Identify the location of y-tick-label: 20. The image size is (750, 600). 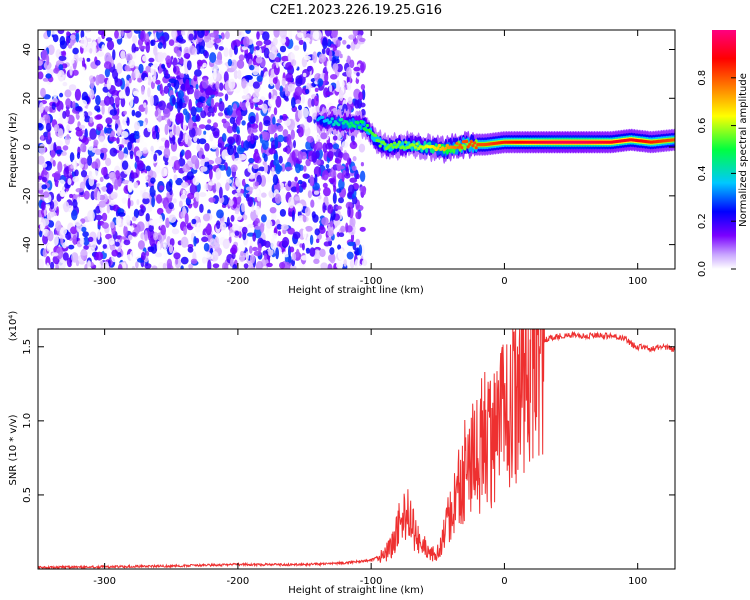
(27, 98).